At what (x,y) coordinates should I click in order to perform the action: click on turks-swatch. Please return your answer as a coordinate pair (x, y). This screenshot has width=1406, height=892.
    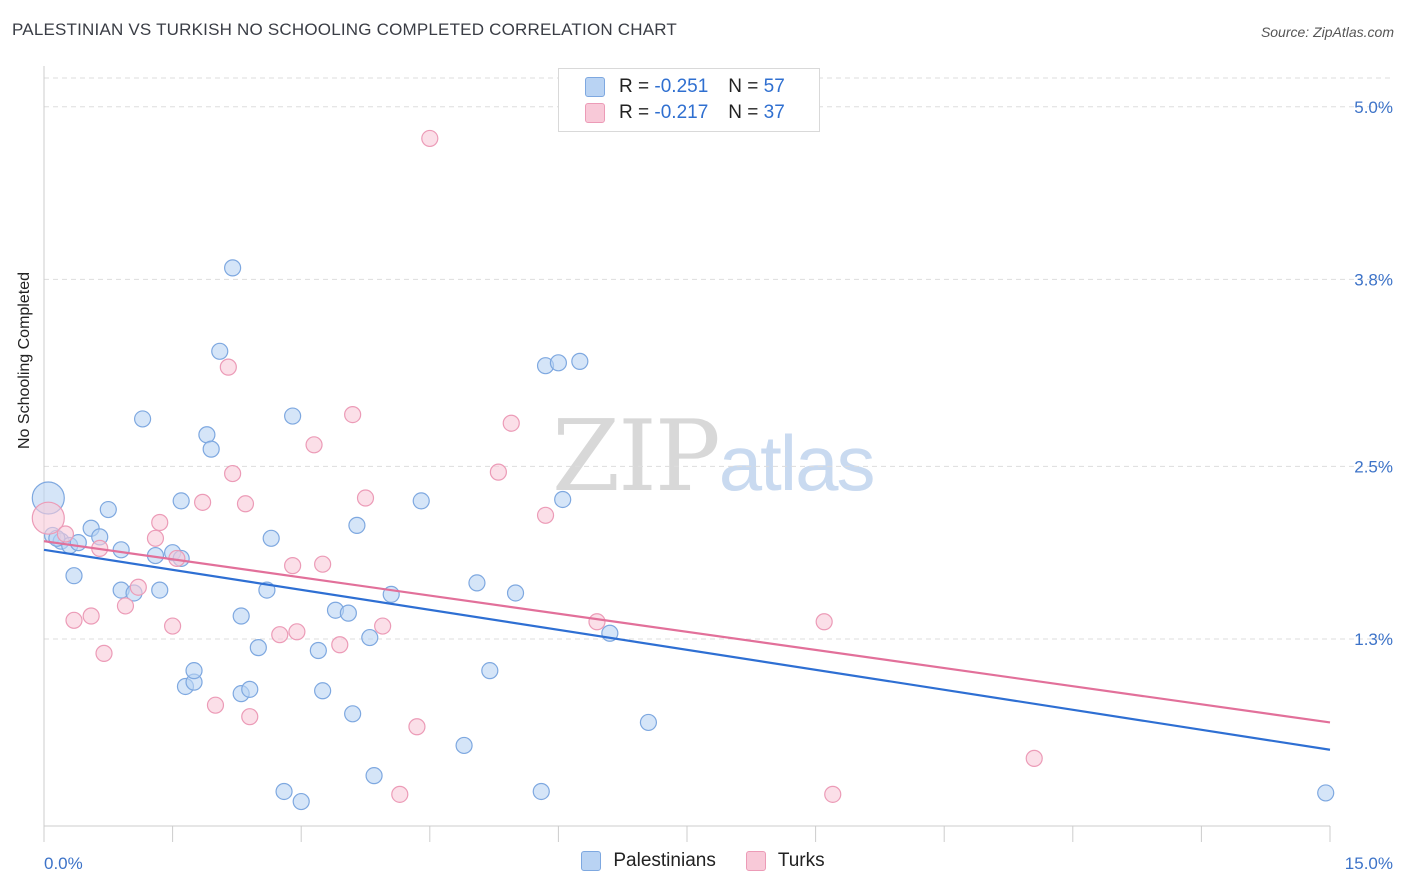
    Looking at the image, I should click on (595, 113).